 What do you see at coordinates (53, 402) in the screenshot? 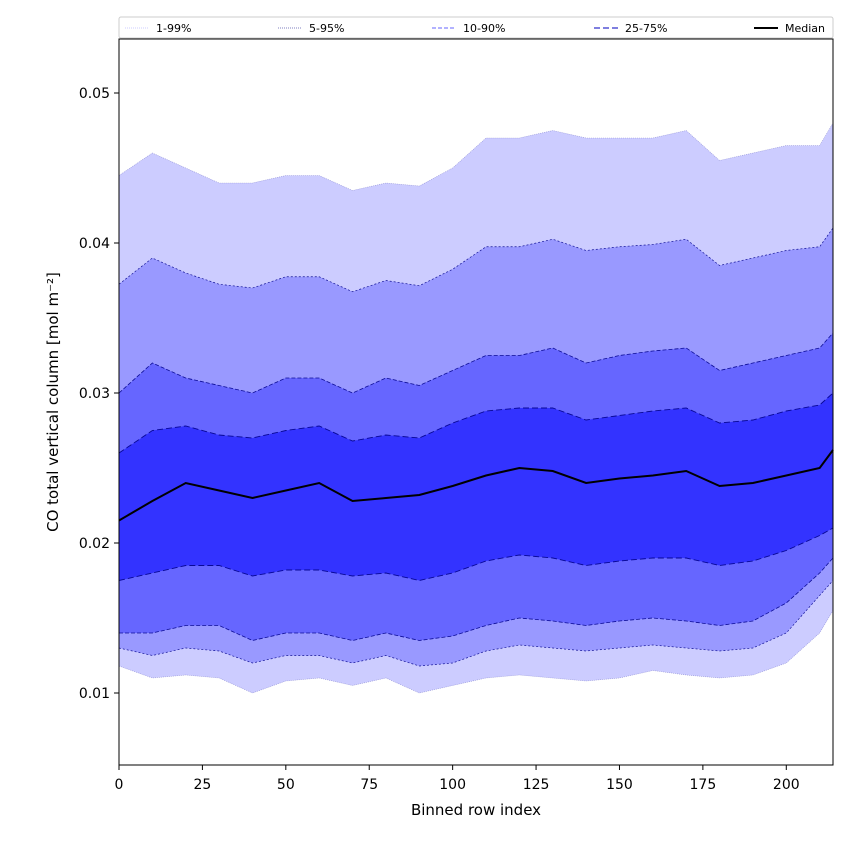
I see `y-axis-label: CO total vertical column [mol m⁻²]` at bounding box center [53, 402].